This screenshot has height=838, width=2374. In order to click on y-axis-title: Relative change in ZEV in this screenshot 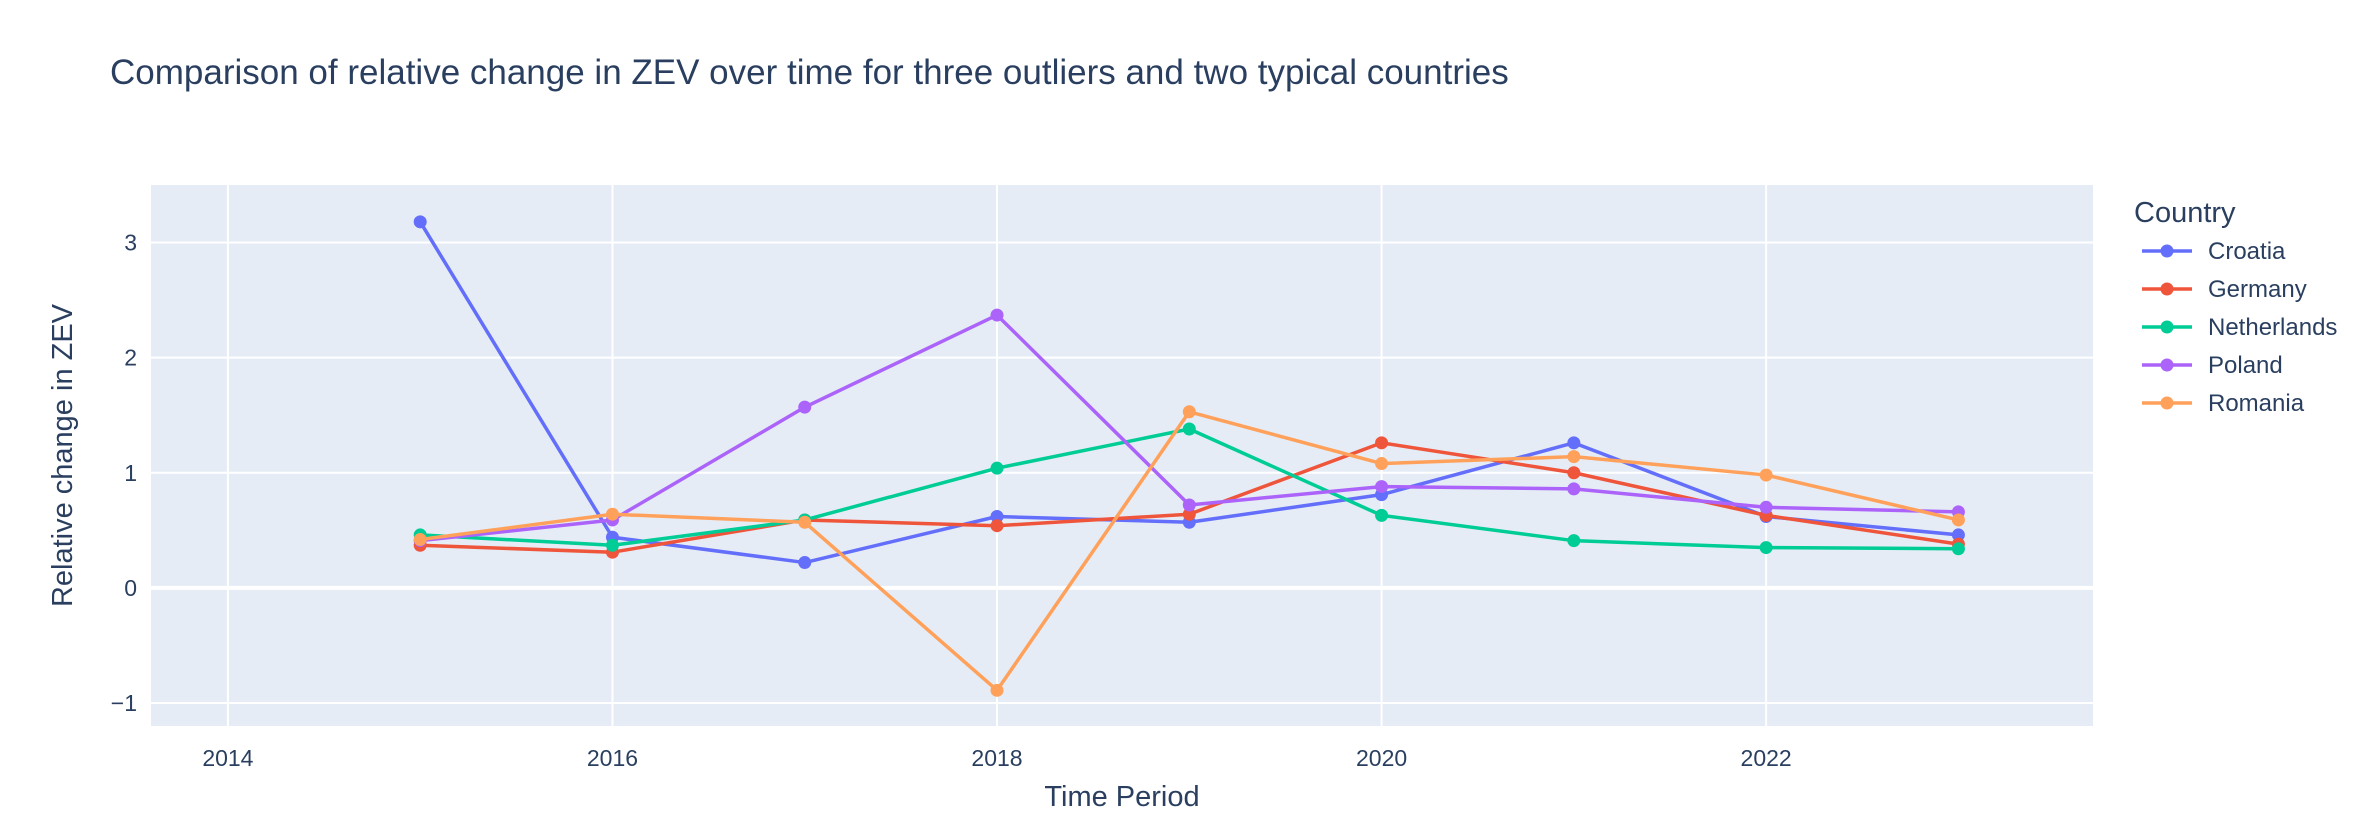, I will do `click(63, 455)`.